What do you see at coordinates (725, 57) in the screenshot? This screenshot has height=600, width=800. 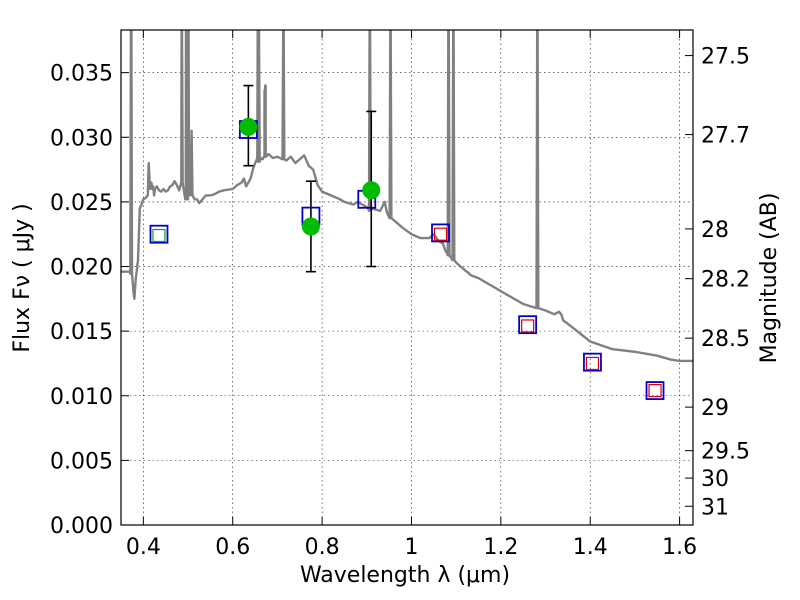 I see `y2-tick-label: 27.5` at bounding box center [725, 57].